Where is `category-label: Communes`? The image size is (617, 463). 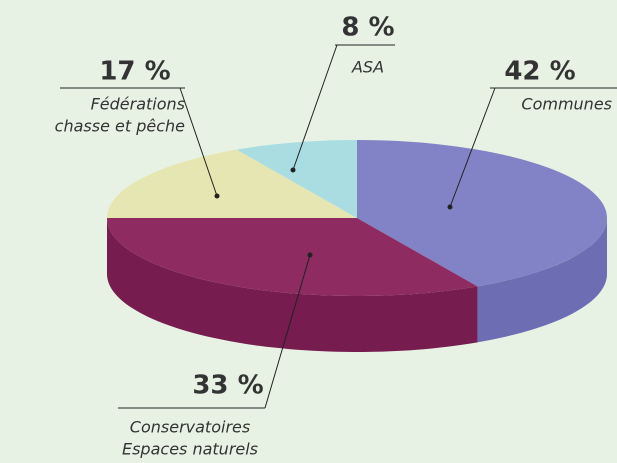 category-label: Communes is located at coordinates (566, 104).